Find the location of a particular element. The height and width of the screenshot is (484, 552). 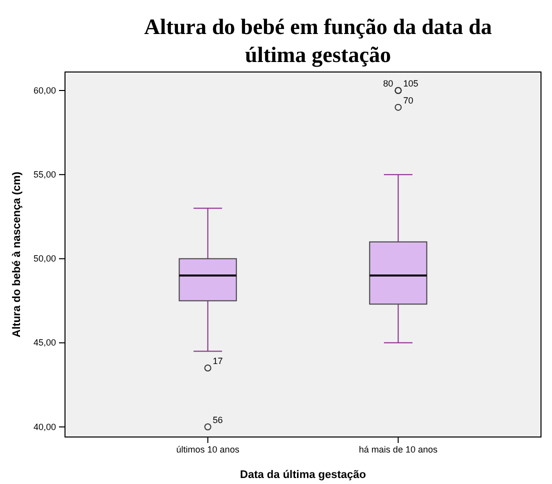

x-tick-label: últimos 10 anos is located at coordinates (208, 449).